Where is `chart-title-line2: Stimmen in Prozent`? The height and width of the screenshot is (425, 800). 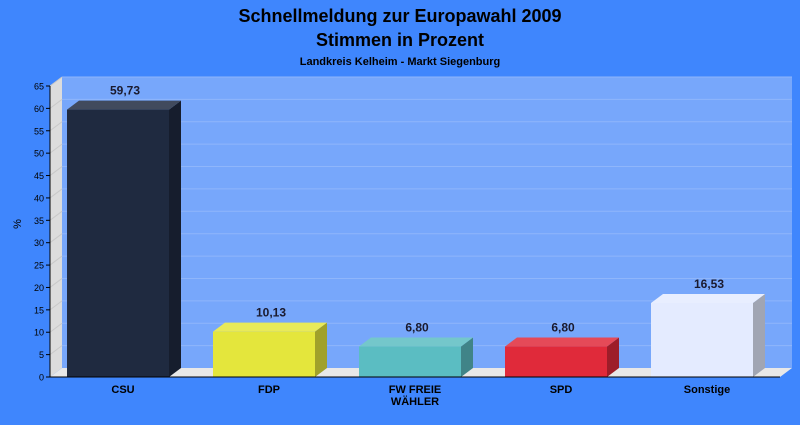 chart-title-line2: Stimmen in Prozent is located at coordinates (400, 40).